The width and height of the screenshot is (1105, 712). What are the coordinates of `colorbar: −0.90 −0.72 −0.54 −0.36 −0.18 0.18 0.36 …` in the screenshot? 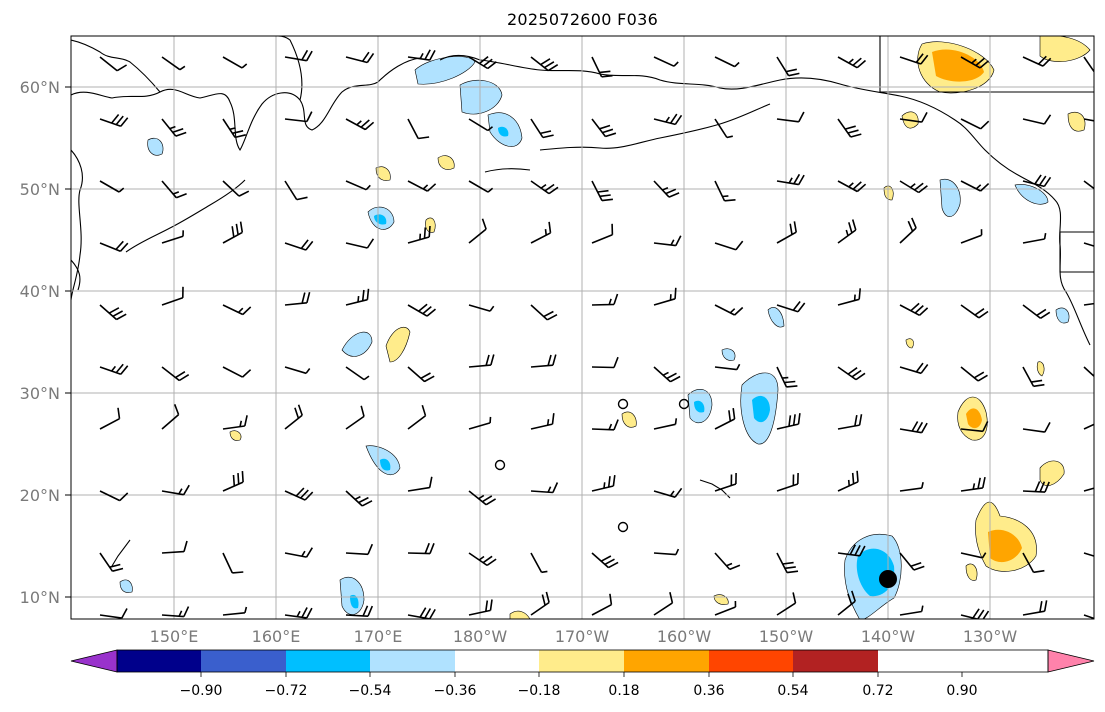 It's located at (582, 674).